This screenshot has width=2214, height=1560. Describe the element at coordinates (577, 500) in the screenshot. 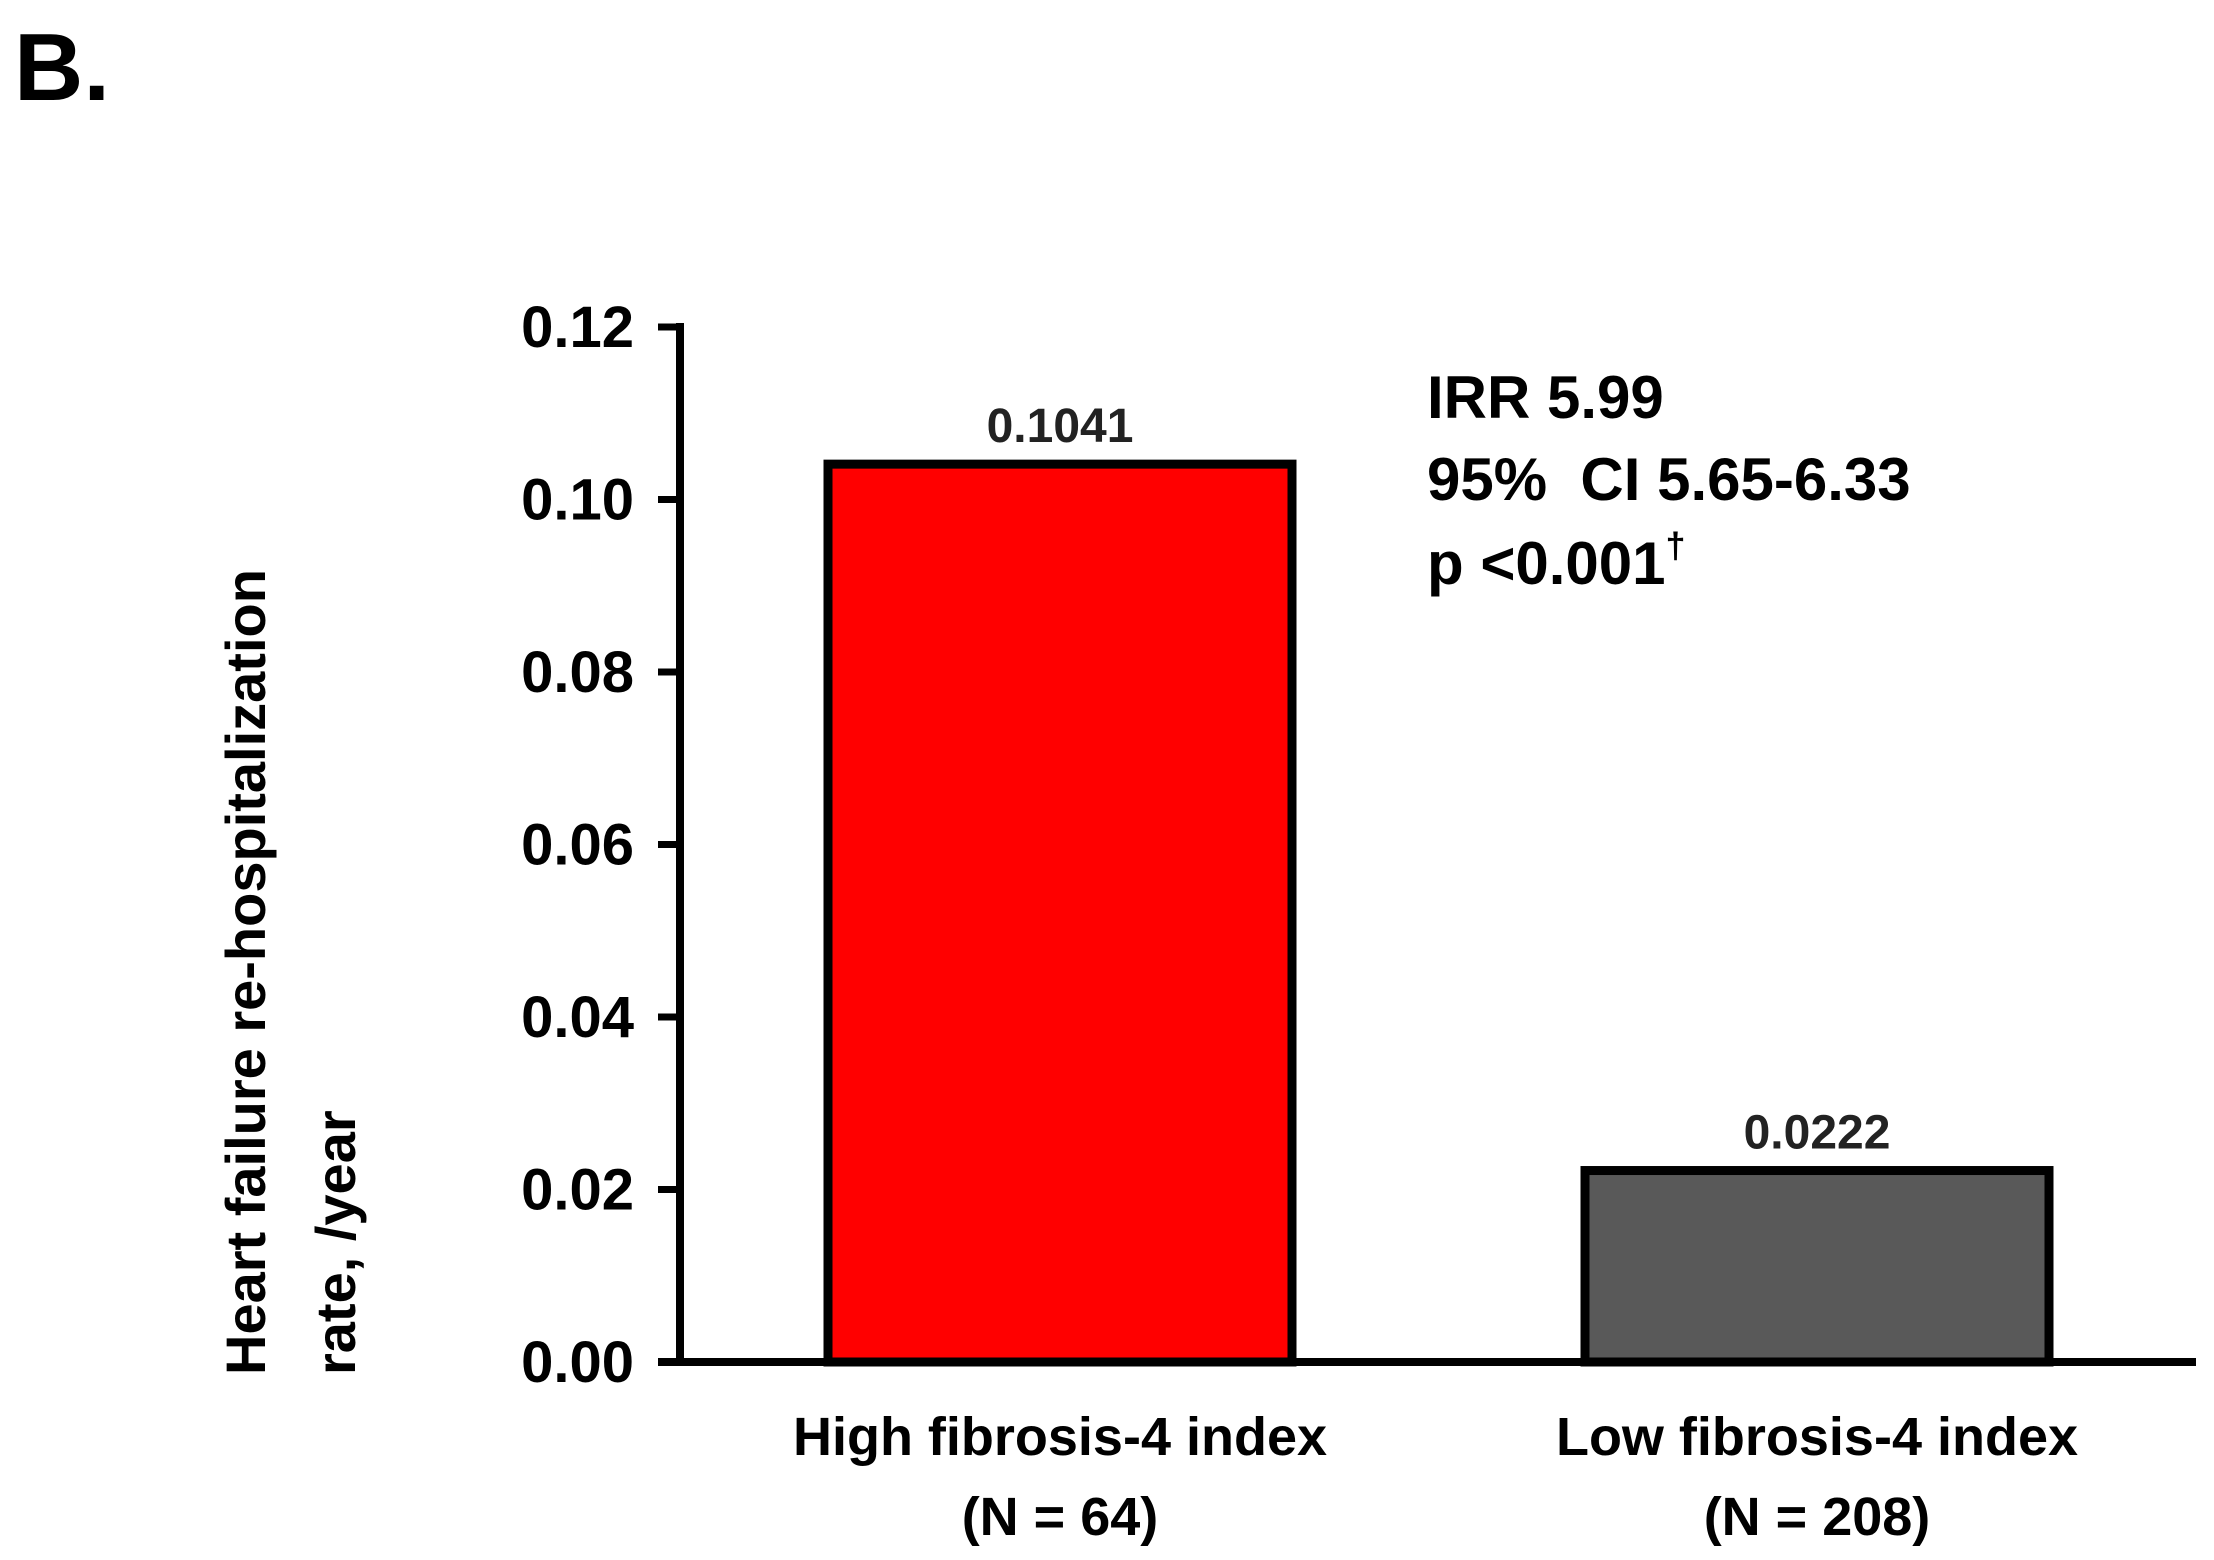

I see `y-tick-label: 0.10` at that location.